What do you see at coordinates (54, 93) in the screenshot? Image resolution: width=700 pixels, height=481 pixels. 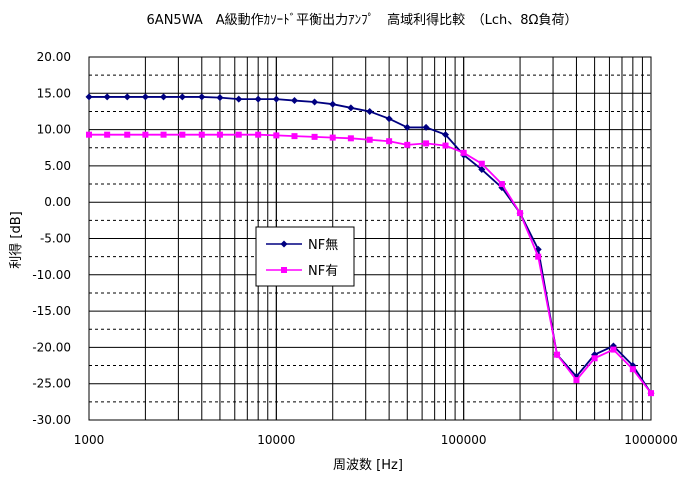 I see `y-tick-label: 15.00` at bounding box center [54, 93].